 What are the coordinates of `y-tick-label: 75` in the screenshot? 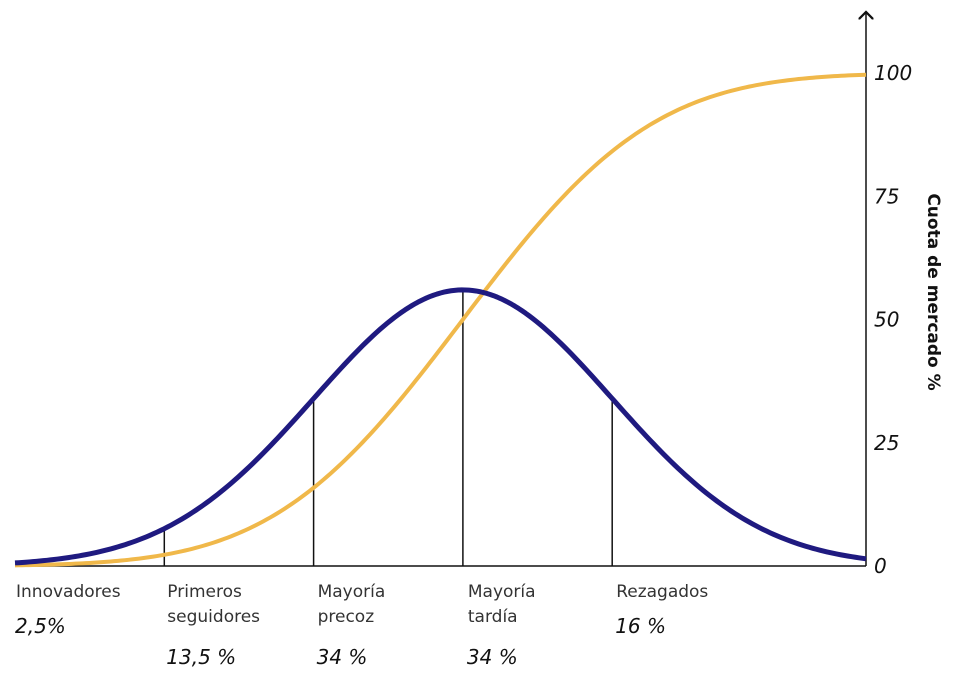 It's located at (886, 196).